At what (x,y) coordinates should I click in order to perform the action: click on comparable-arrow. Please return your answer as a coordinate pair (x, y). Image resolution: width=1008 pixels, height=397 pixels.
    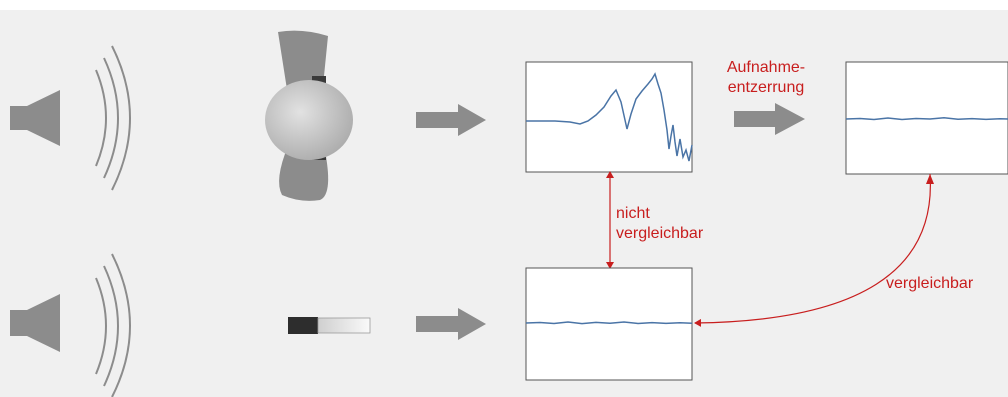
    Looking at the image, I should click on (812, 250).